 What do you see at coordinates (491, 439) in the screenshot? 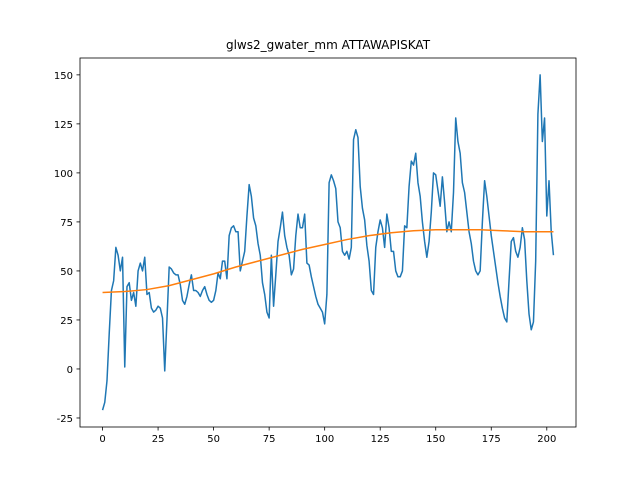
I see `x-tick-label: 175` at bounding box center [491, 439].